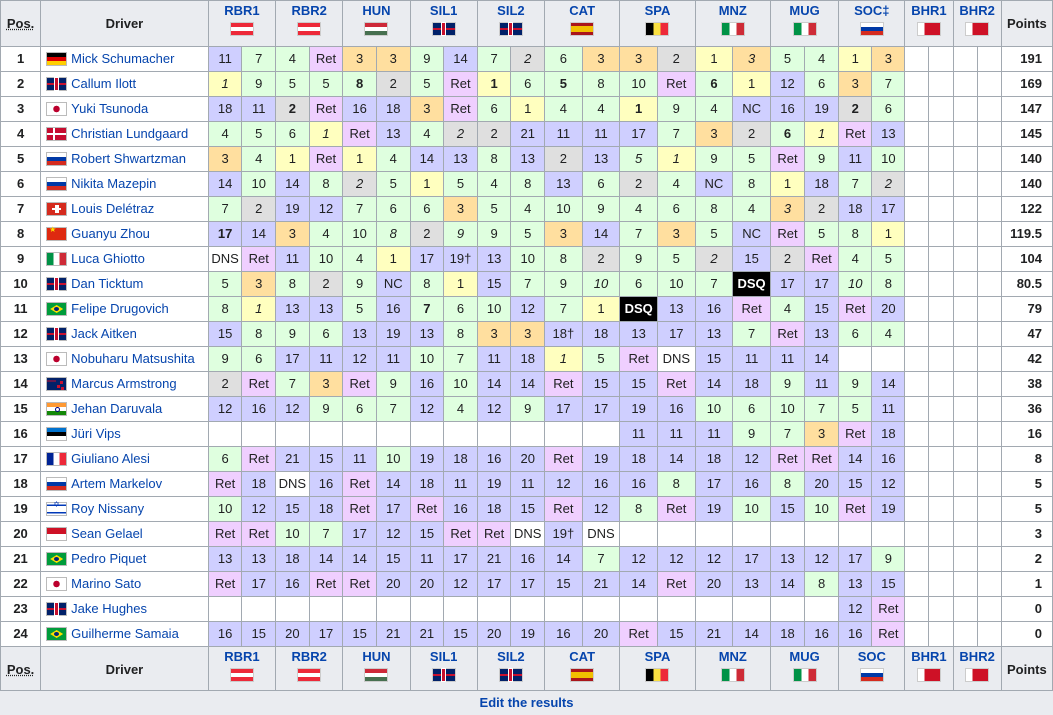 The image size is (1053, 715). Describe the element at coordinates (110, 108) in the screenshot. I see `driver-link: Yuki Tsunoda` at that location.